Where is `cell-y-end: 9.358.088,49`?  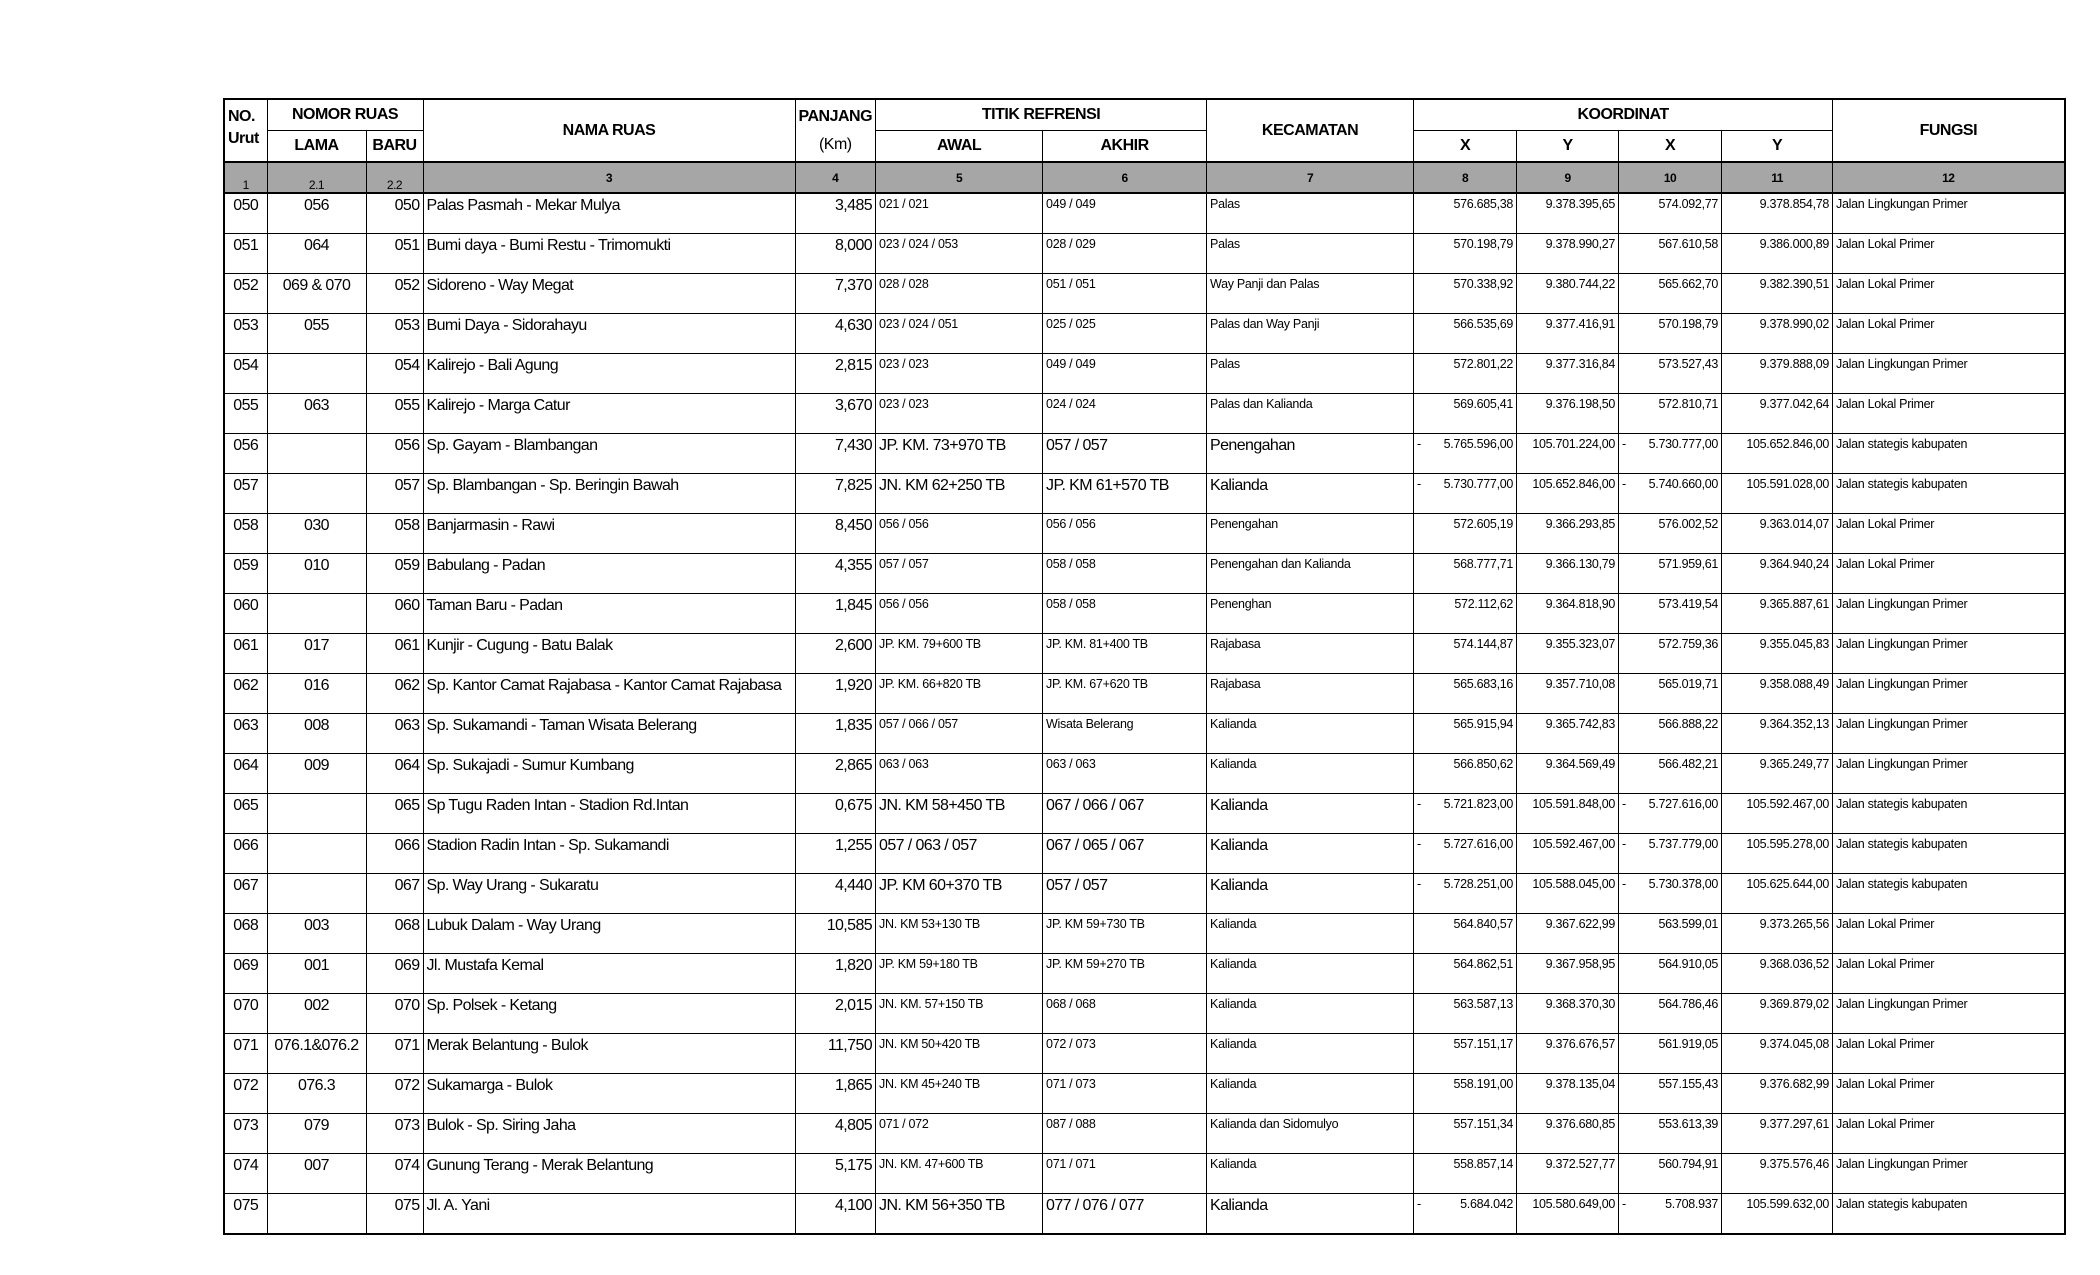
cell-y-end: 9.358.088,49 is located at coordinates (1777, 693).